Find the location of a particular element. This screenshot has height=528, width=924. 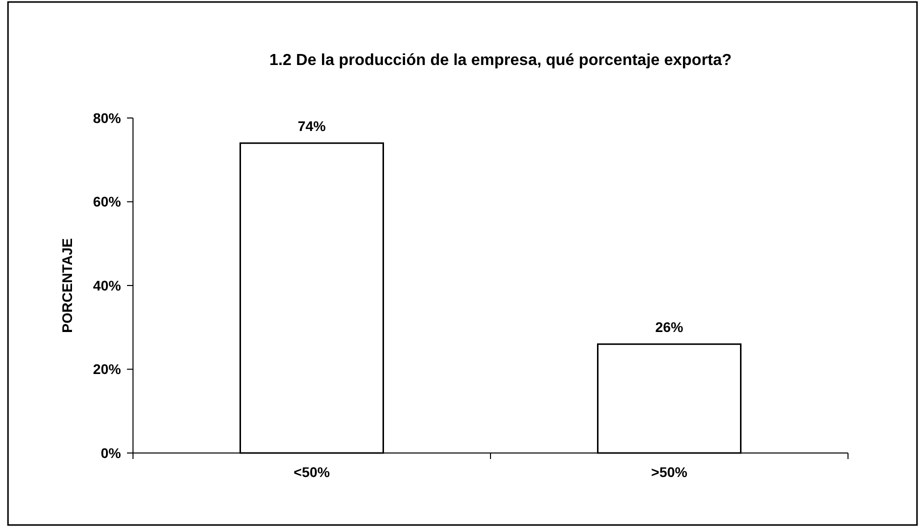

data-label: 74% is located at coordinates (312, 126).